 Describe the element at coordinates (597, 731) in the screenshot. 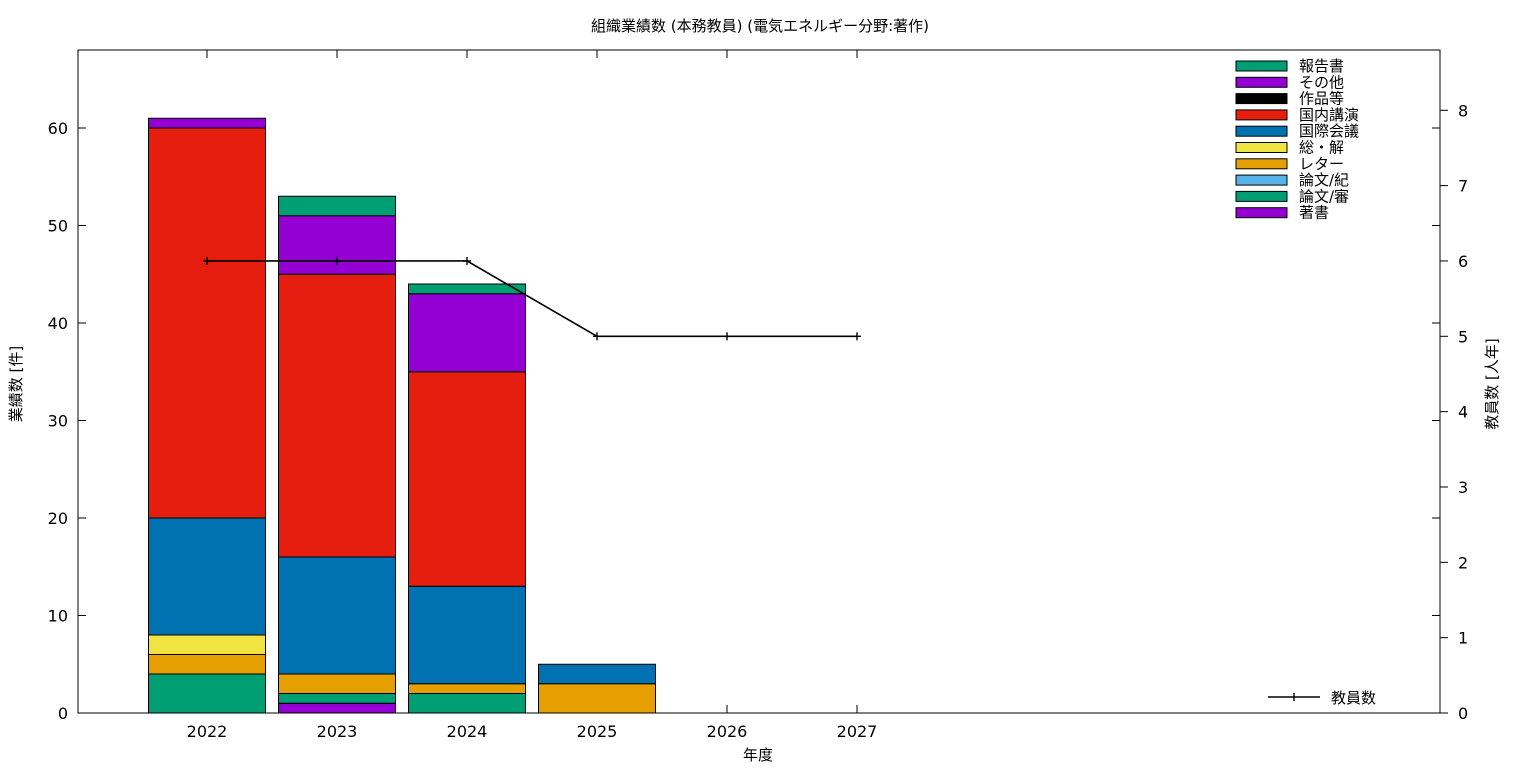

I see `x-tick-label: 2025` at that location.